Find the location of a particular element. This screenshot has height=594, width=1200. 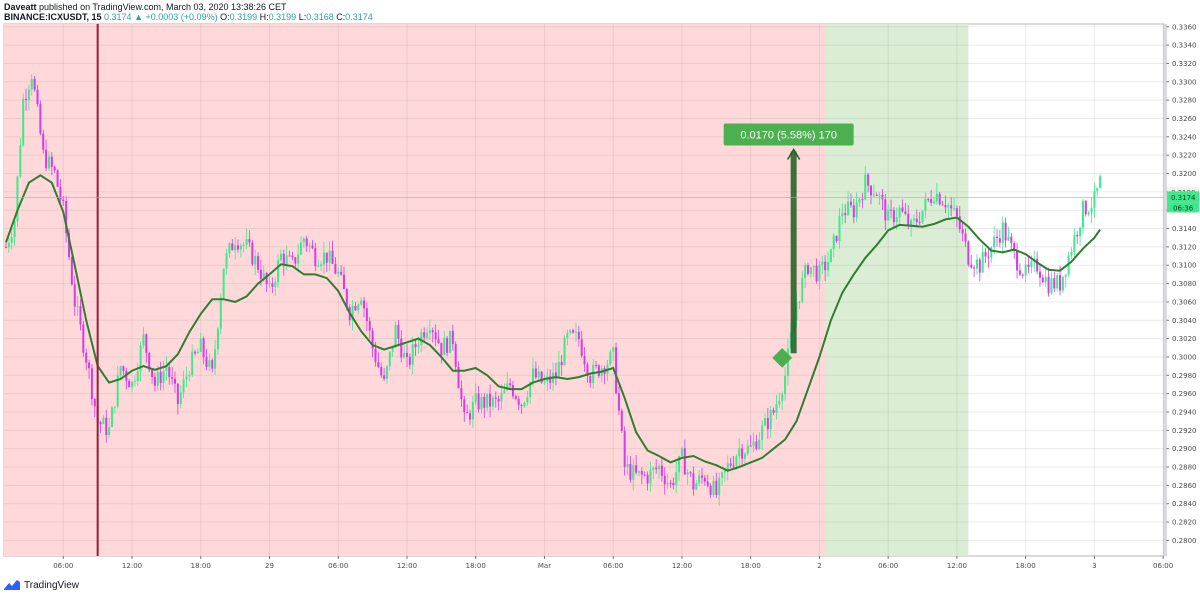

signal-diamond-icon is located at coordinates (782, 357).